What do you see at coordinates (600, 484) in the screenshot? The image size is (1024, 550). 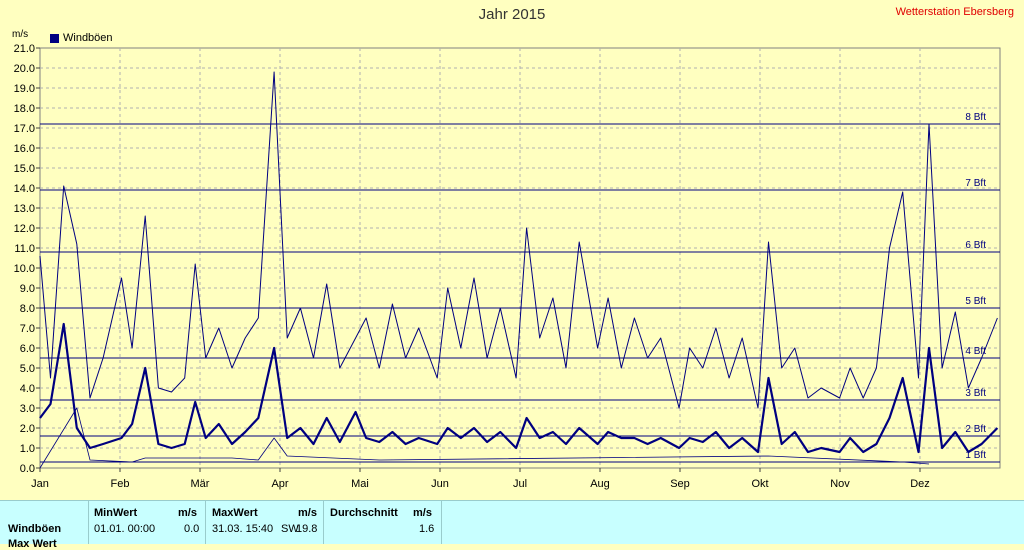 I see `x-tick-label: Aug` at bounding box center [600, 484].